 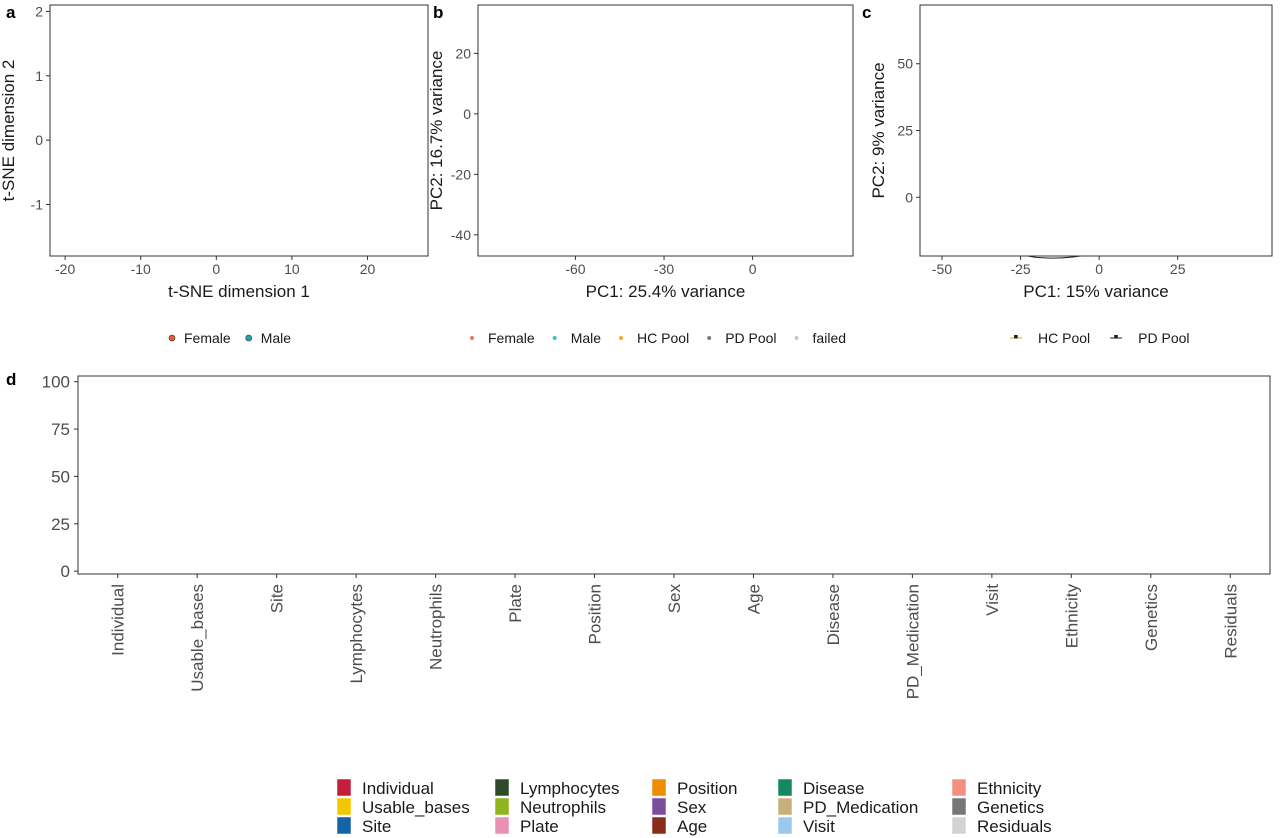 I want to click on y-tick-label: 20, so click(x=463, y=53).